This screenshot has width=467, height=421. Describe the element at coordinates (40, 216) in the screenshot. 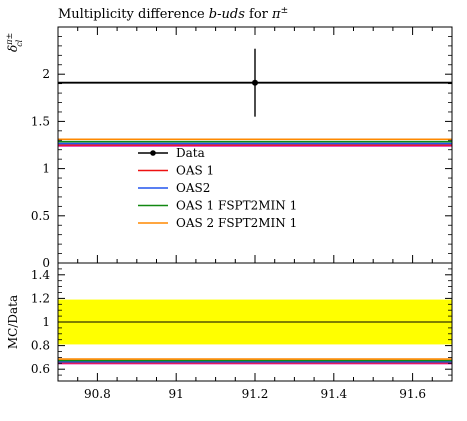

I see `y-tick-label-top: 0.5` at that location.